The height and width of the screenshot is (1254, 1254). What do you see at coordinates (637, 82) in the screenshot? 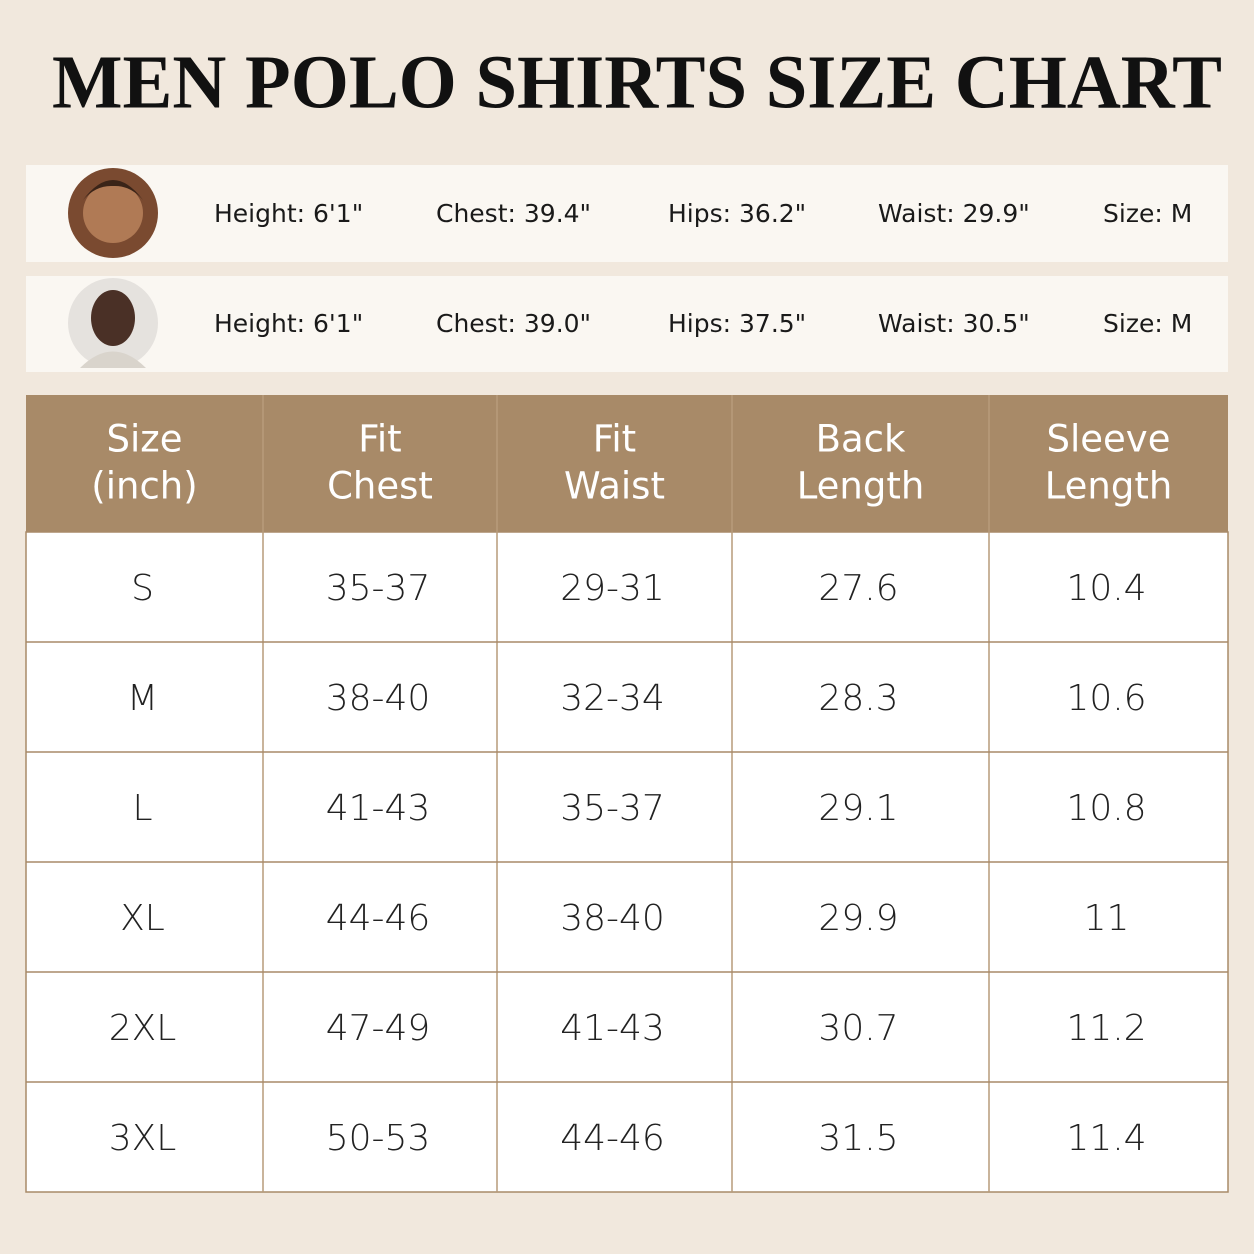
I see `title: MEN POLO SHIRTS SIZE CHART` at bounding box center [637, 82].